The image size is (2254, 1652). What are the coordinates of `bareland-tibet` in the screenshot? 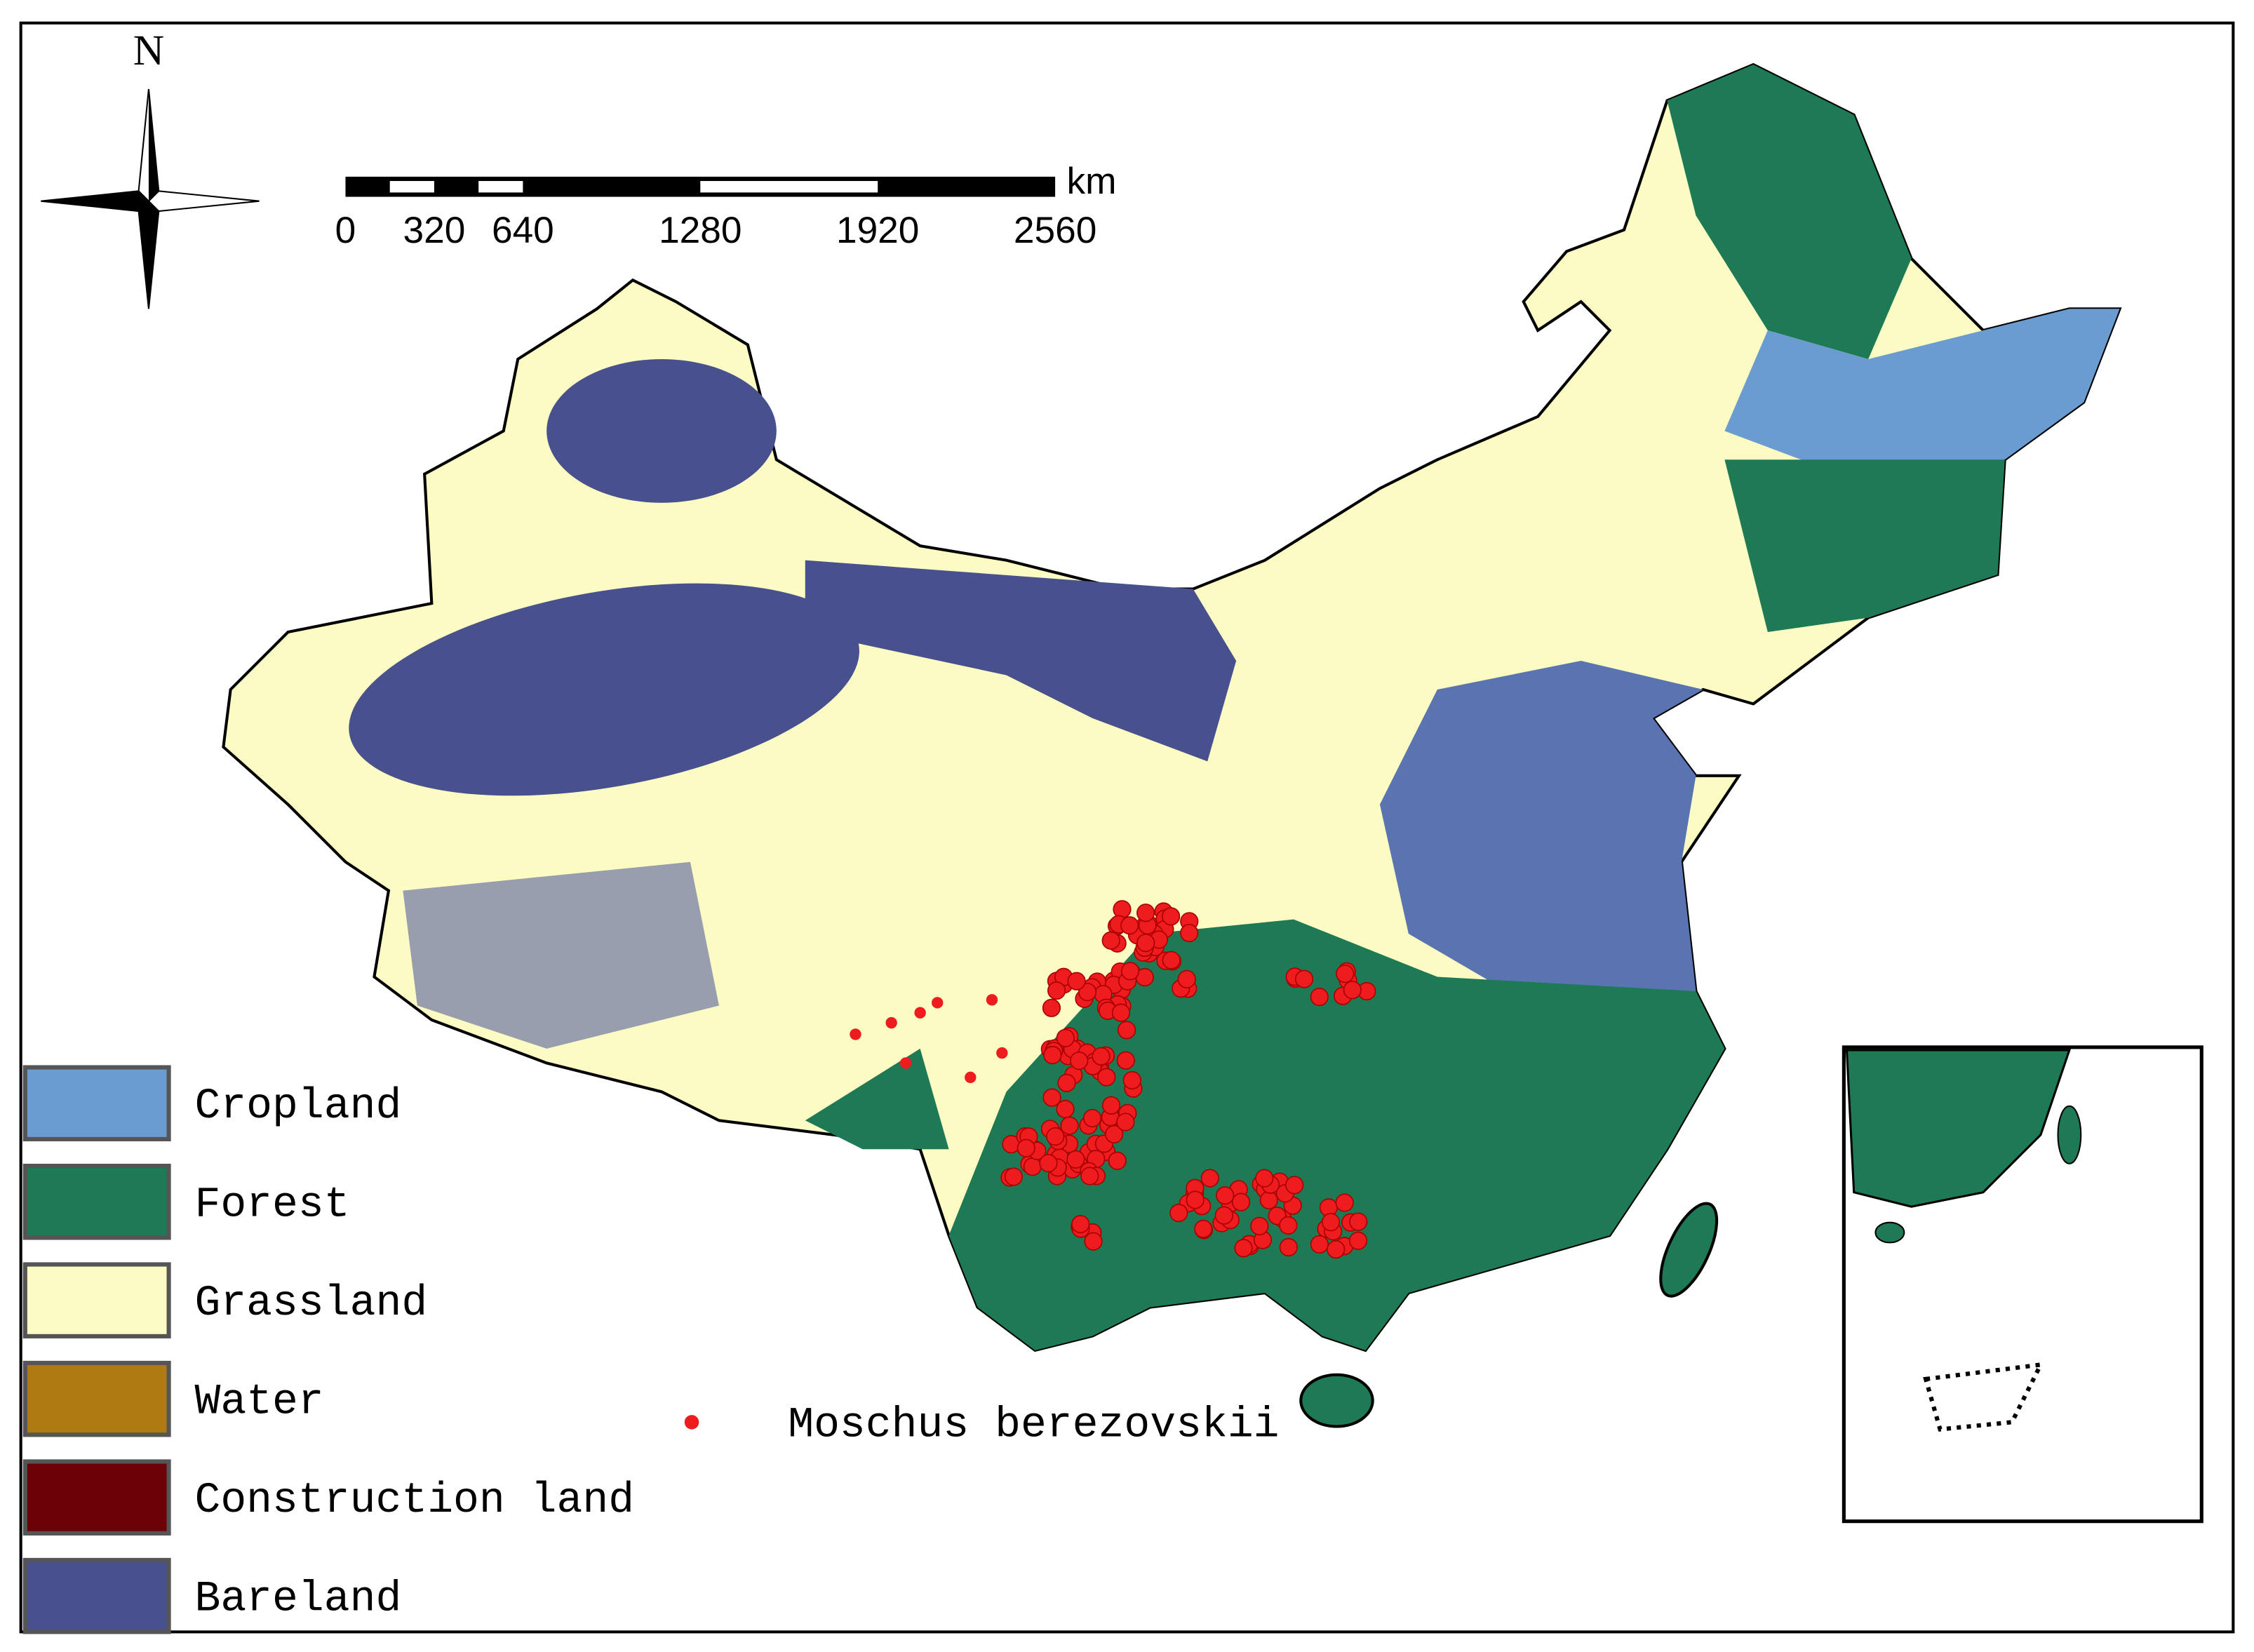 It's located at (561, 955).